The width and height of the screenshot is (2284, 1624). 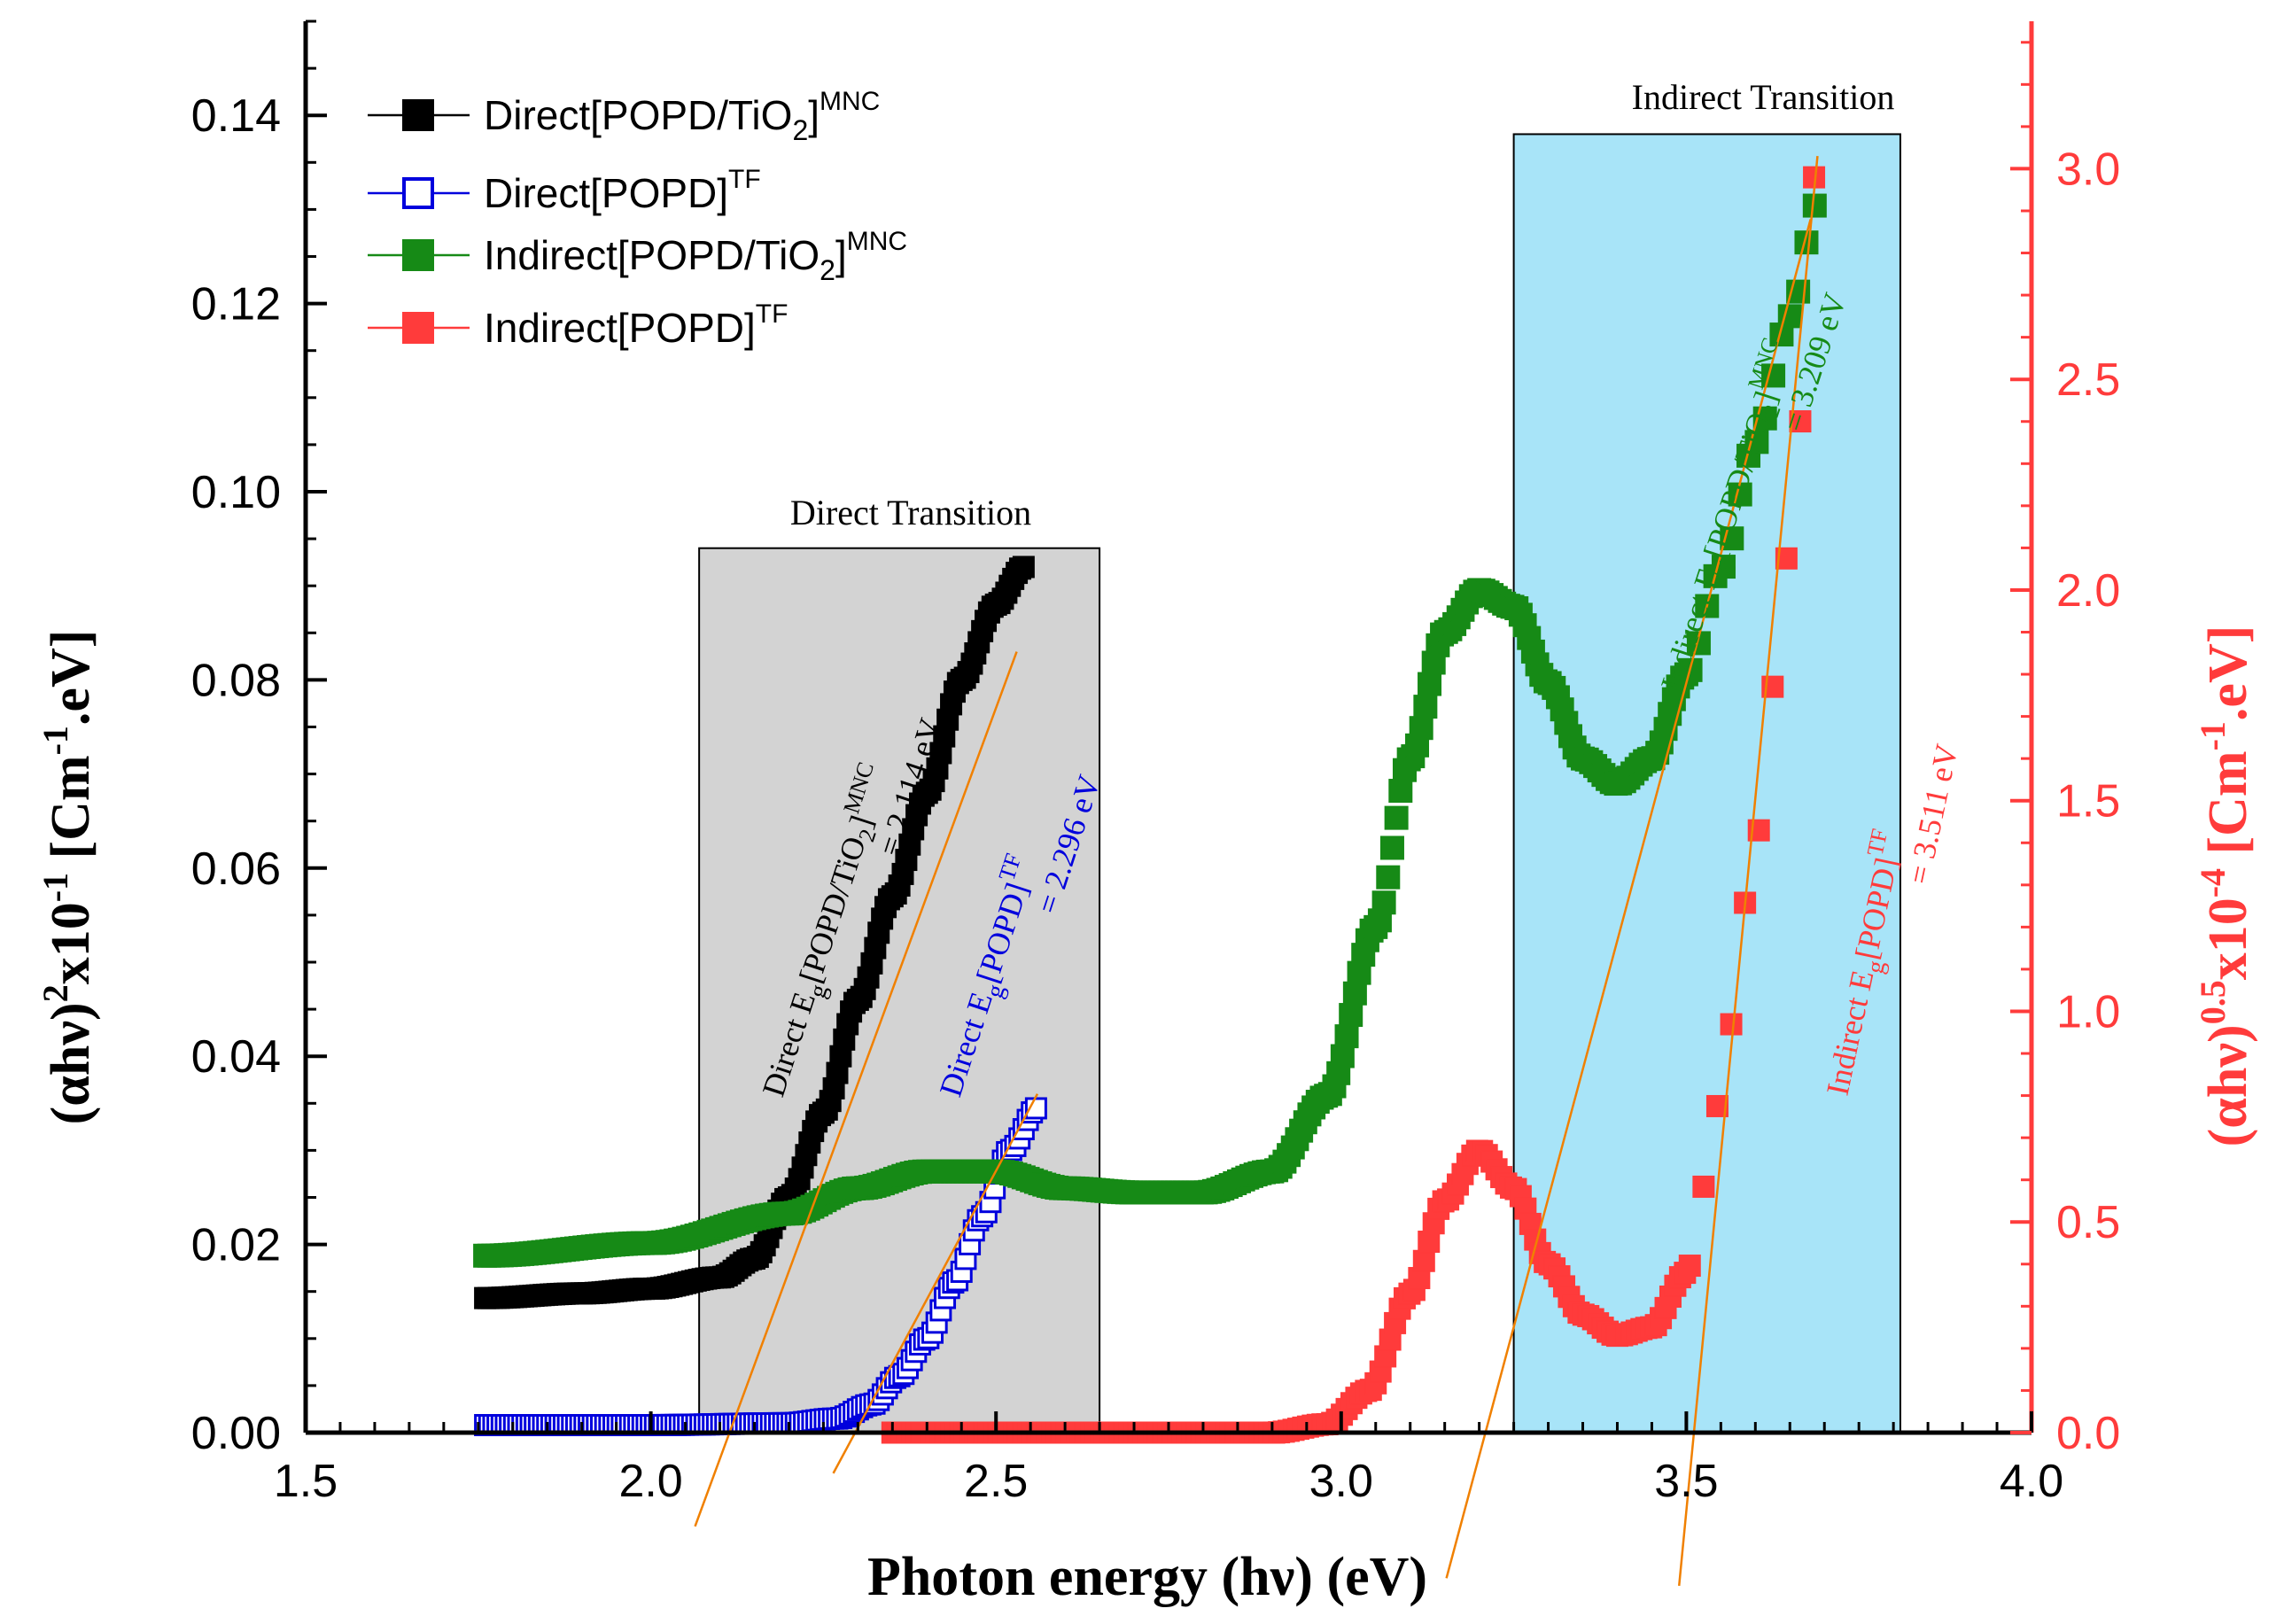 I want to click on legend-item: Indirect[POPD]TF, so click(x=578, y=325).